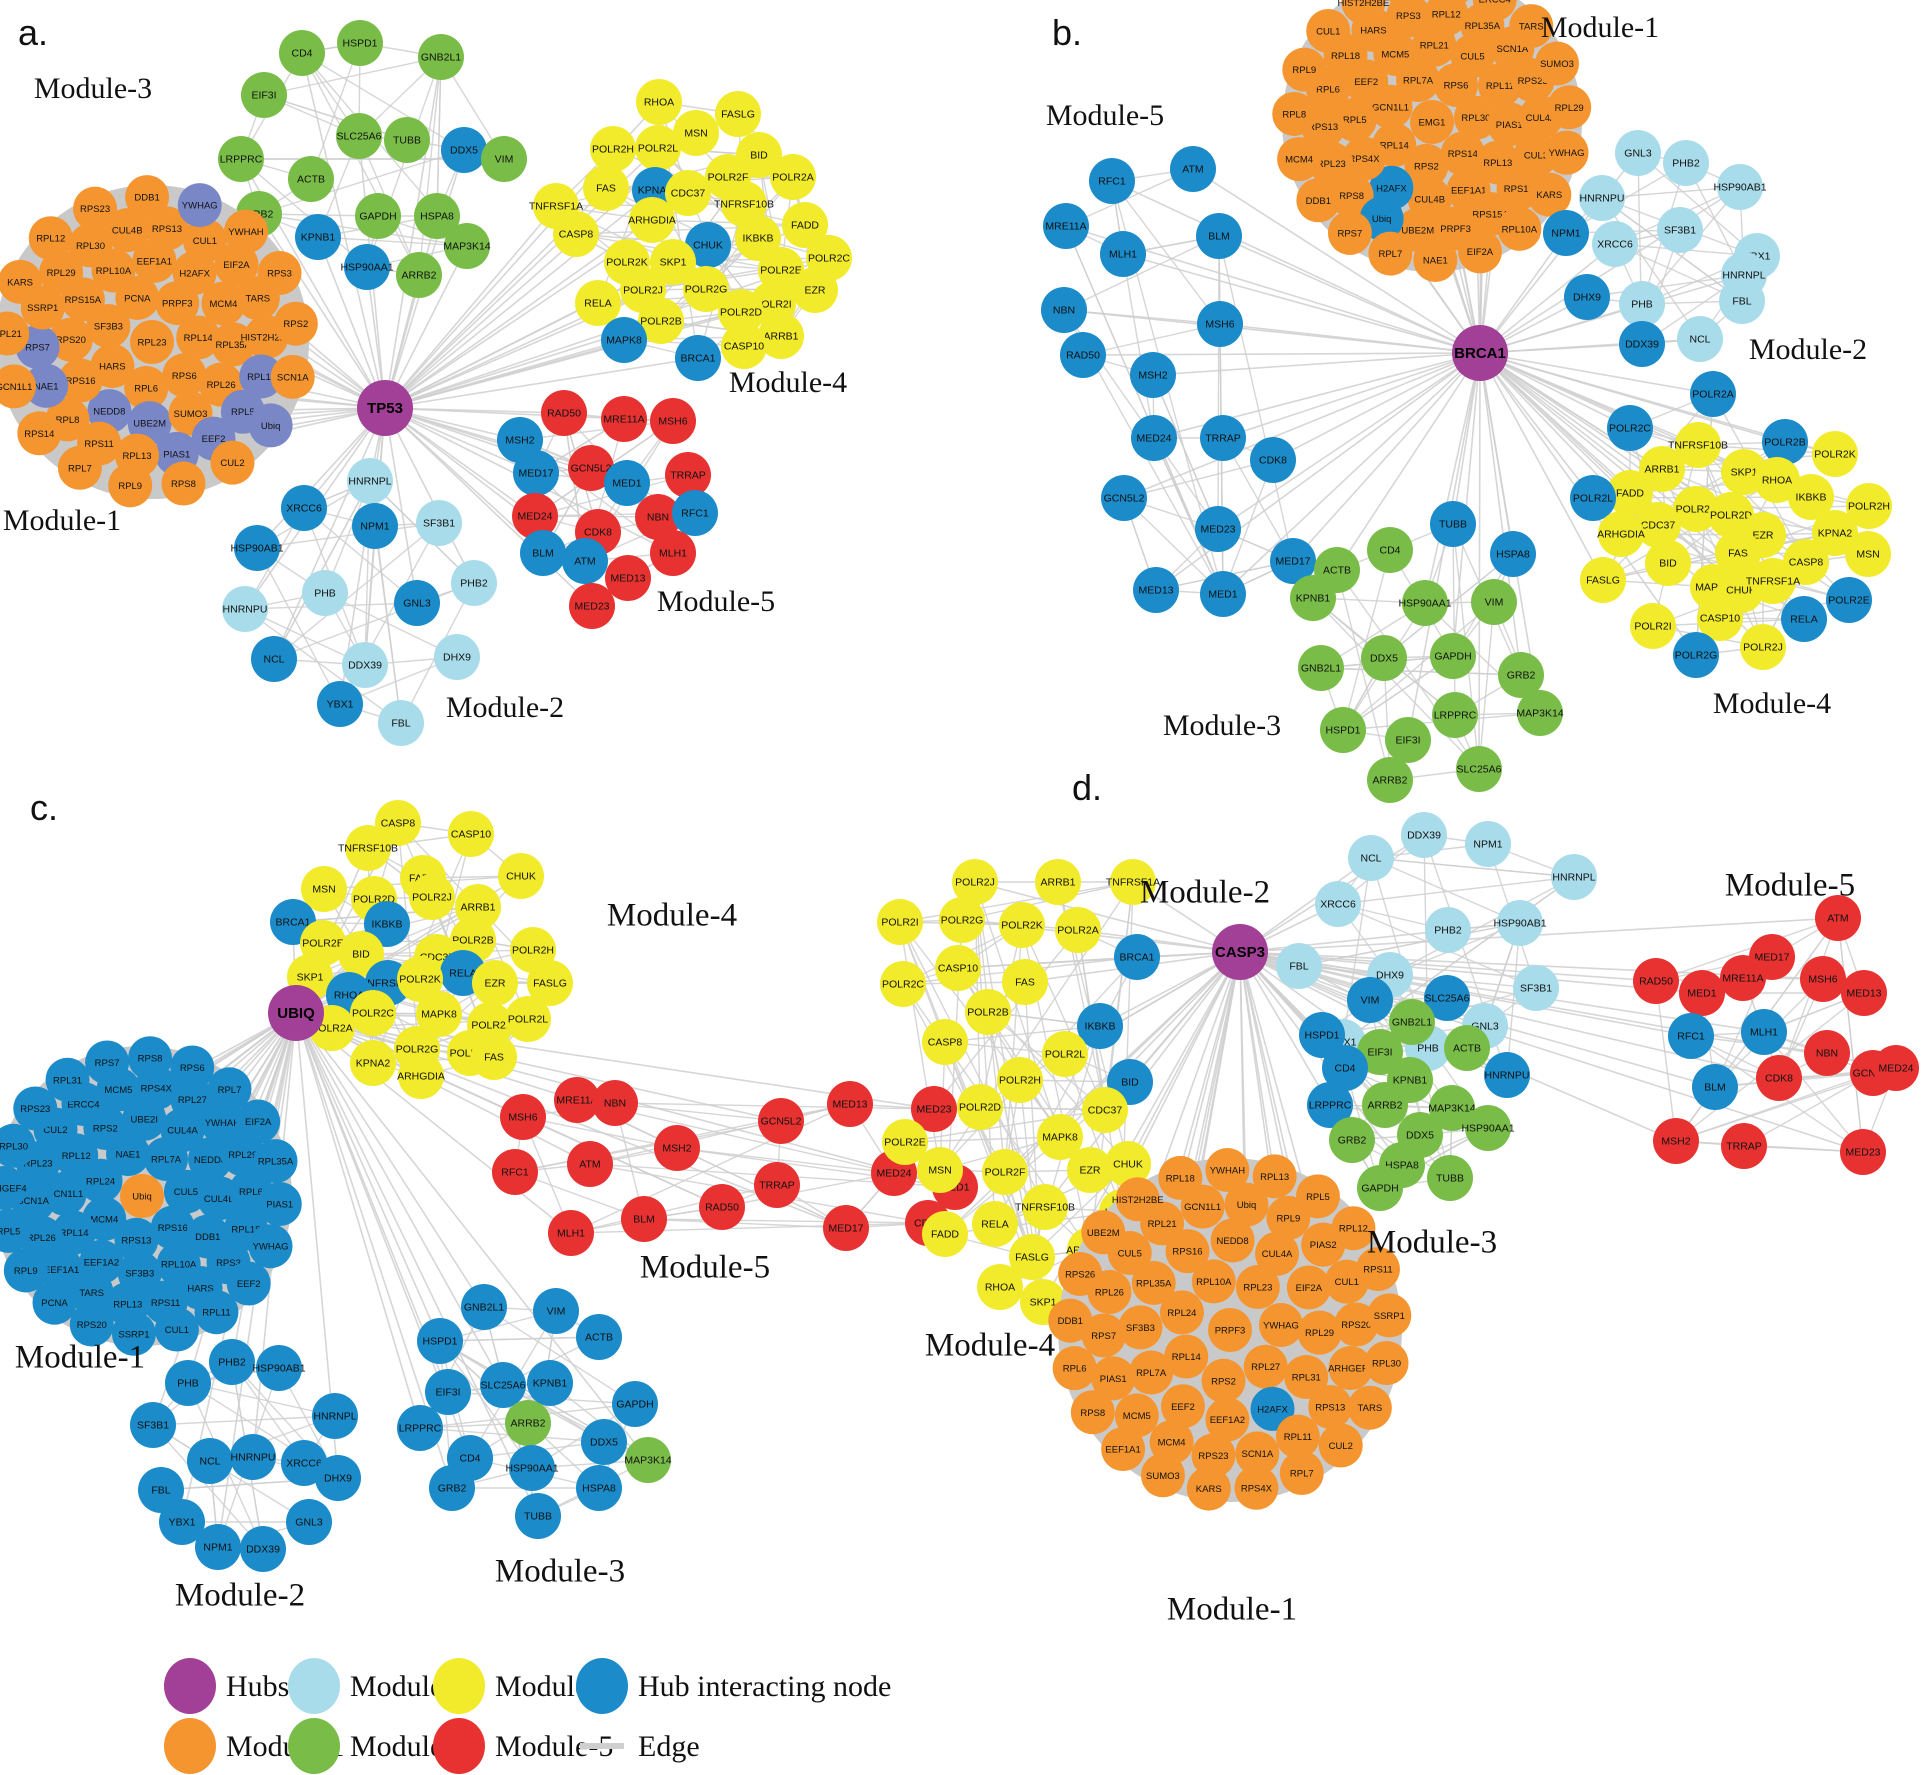 This screenshot has height=1775, width=1923. I want to click on node-ARHGDIA, so click(652, 220).